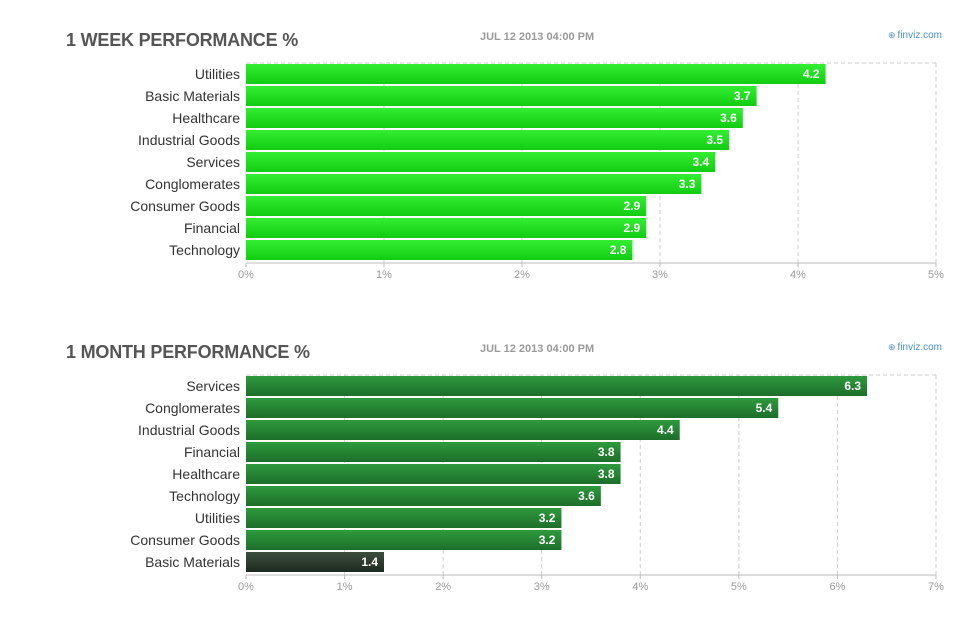  What do you see at coordinates (811, 74) in the screenshot?
I see `bar-value-label: 4.2` at bounding box center [811, 74].